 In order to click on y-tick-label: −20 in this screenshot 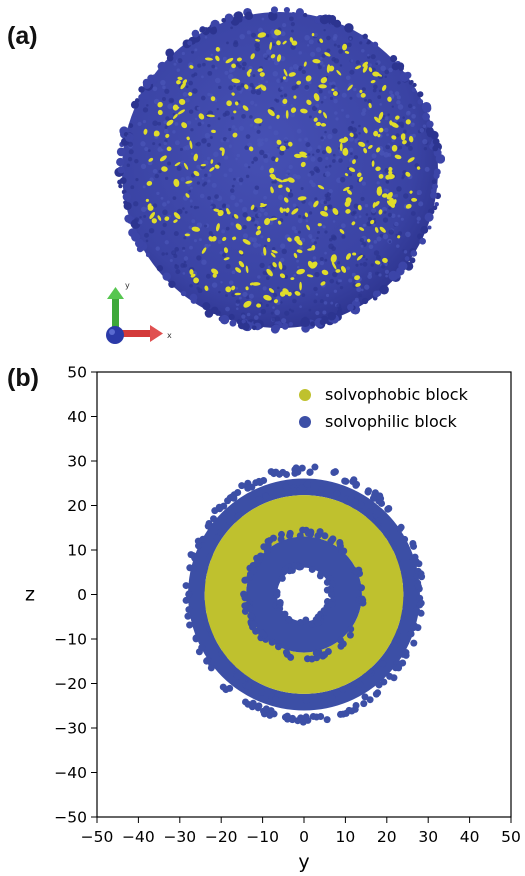, I will do `click(70, 684)`.